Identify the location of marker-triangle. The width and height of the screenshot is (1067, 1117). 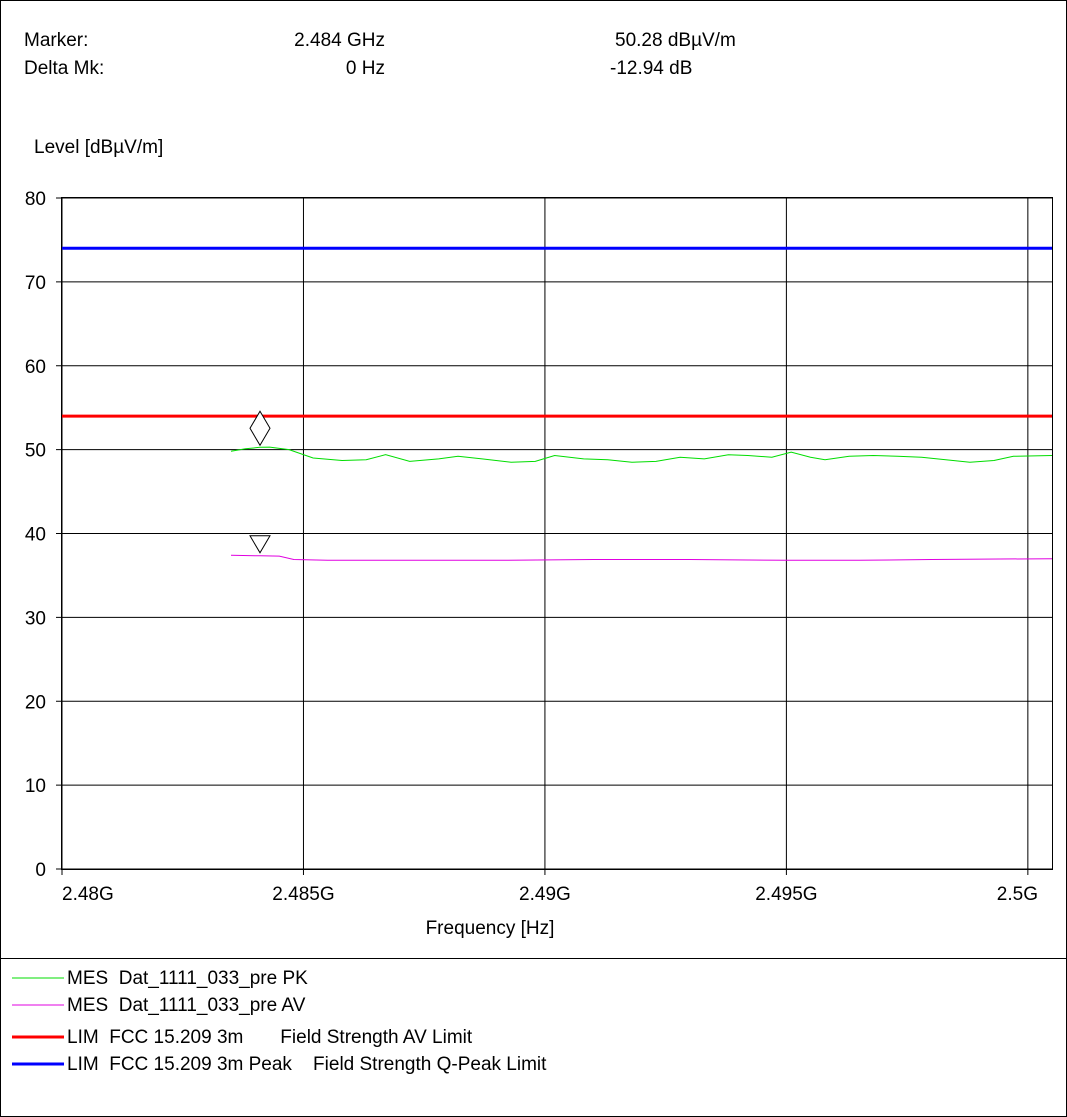
(260, 544).